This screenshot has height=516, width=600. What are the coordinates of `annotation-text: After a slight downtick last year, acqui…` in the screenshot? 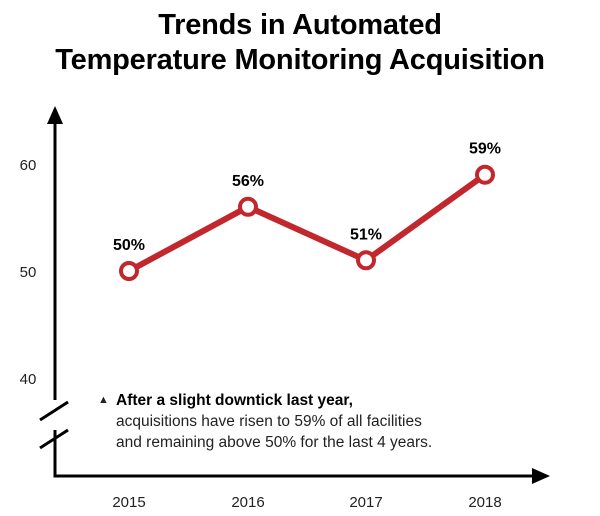 It's located at (277, 421).